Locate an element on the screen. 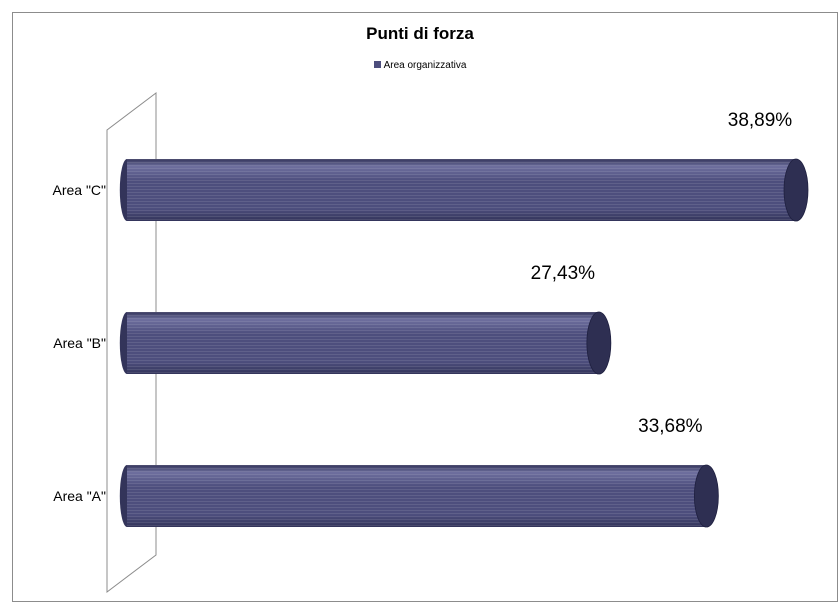 This screenshot has width=840, height=602. legend-swatch is located at coordinates (377, 64).